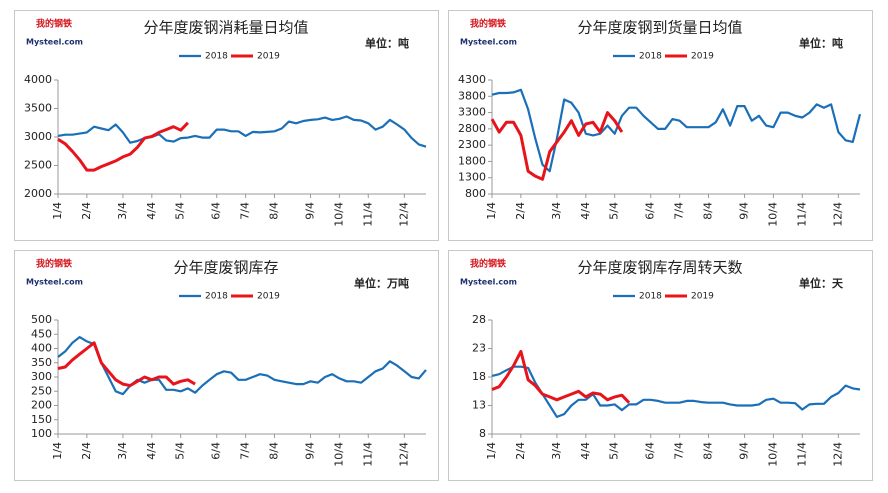  Describe the element at coordinates (41, 405) in the screenshot. I see `y-tick-label: 200` at that location.